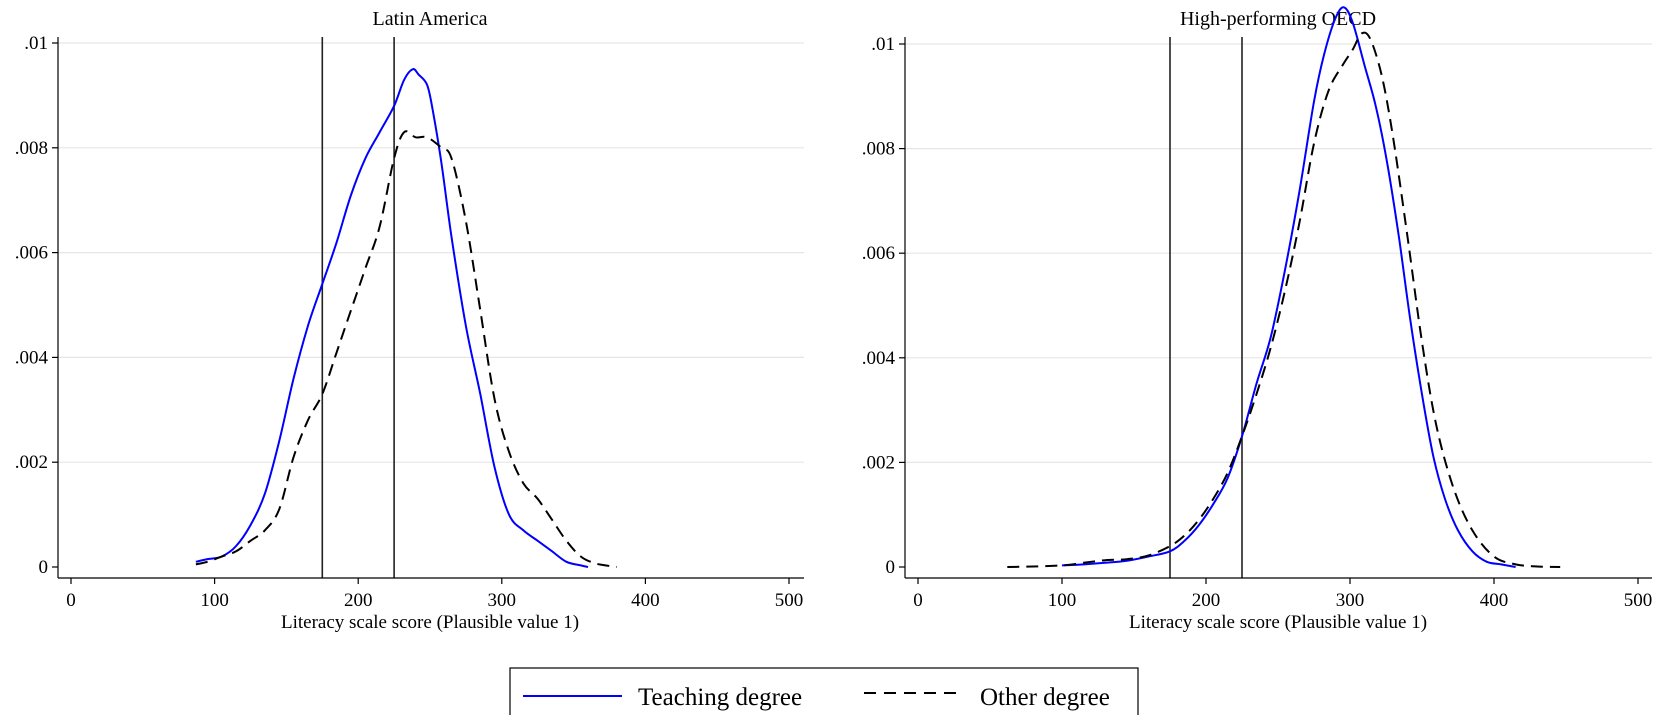 The width and height of the screenshot is (1662, 715). I want to click on panel-2-x-tick-label: 0, so click(918, 600).